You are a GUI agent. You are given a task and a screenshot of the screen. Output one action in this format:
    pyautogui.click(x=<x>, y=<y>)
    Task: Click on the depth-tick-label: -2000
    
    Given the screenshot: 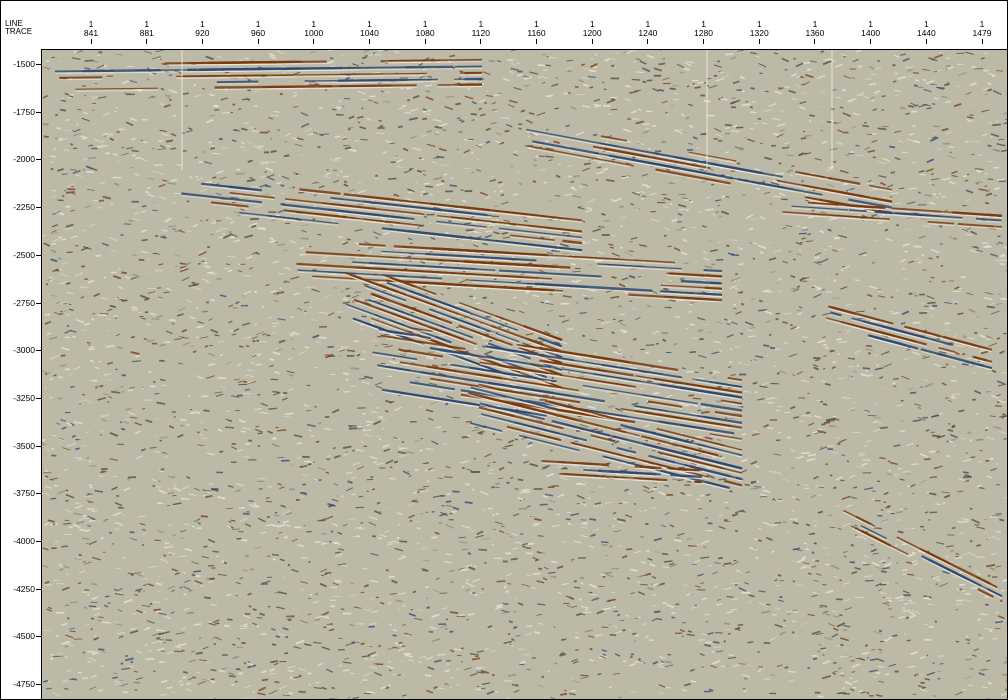 What is the action you would take?
    pyautogui.click(x=24, y=159)
    